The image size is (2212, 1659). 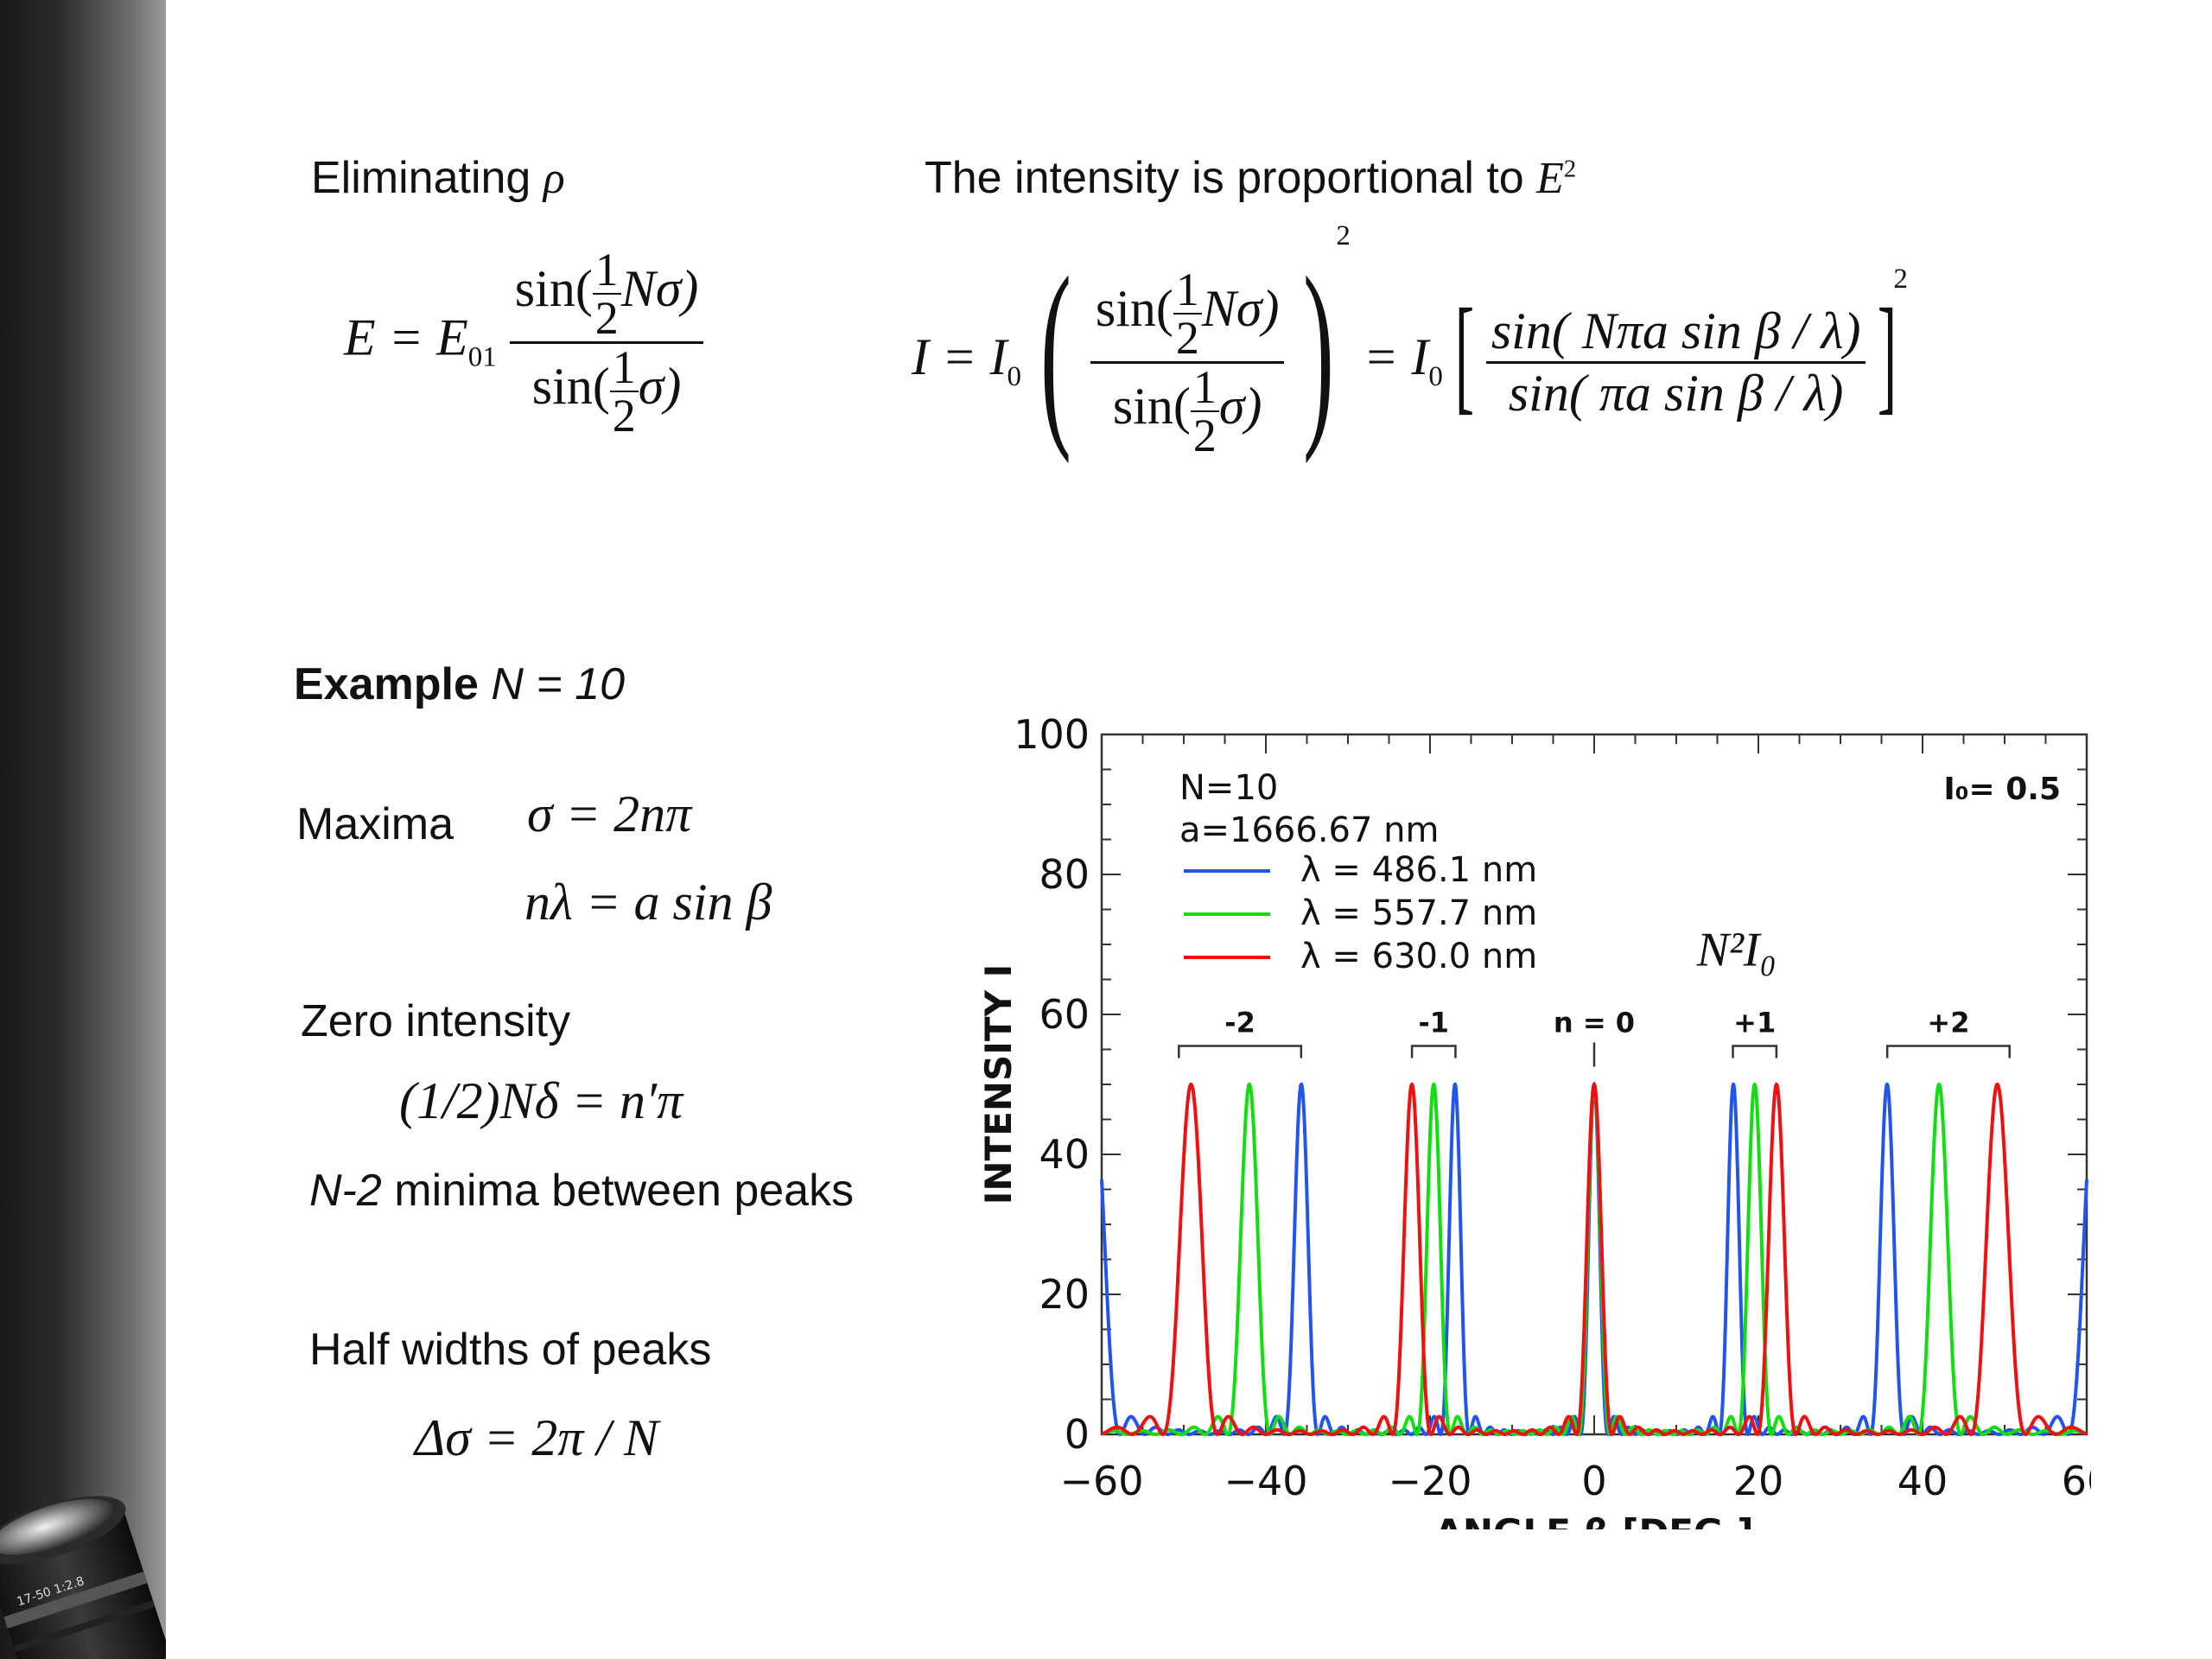 I want to click on left-paren: (, so click(x=1055, y=349).